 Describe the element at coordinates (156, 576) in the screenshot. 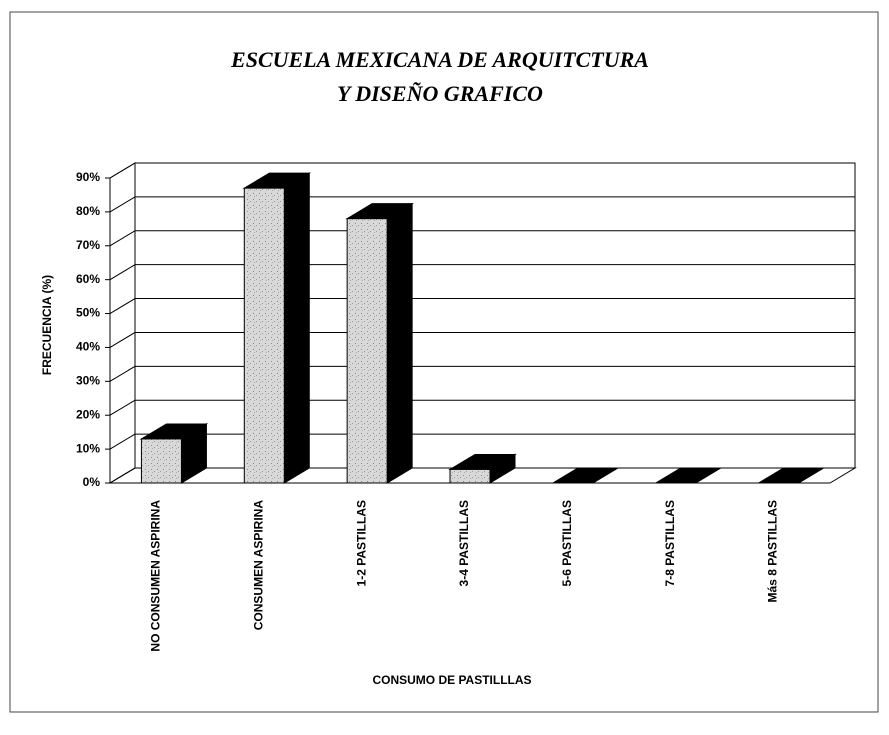

I see `x-tick-label: NO CONSUMEN ASPIRINA` at that location.